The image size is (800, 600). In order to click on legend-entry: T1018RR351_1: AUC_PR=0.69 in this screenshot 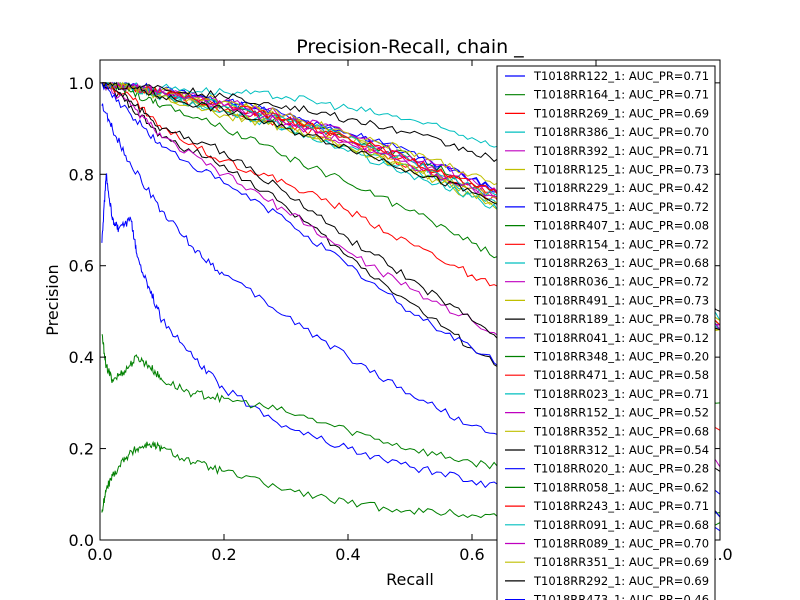, I will do `click(621, 562)`.